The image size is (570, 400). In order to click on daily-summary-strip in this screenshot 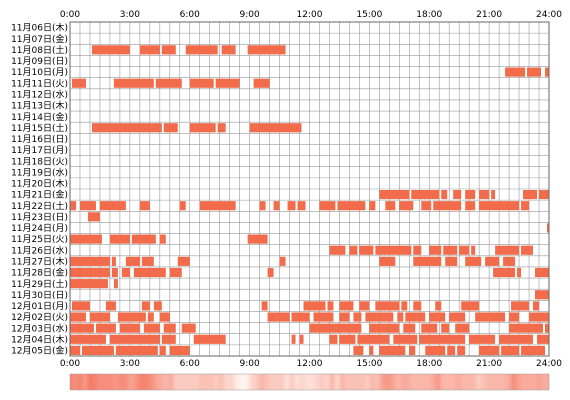, I will do `click(309, 382)`.